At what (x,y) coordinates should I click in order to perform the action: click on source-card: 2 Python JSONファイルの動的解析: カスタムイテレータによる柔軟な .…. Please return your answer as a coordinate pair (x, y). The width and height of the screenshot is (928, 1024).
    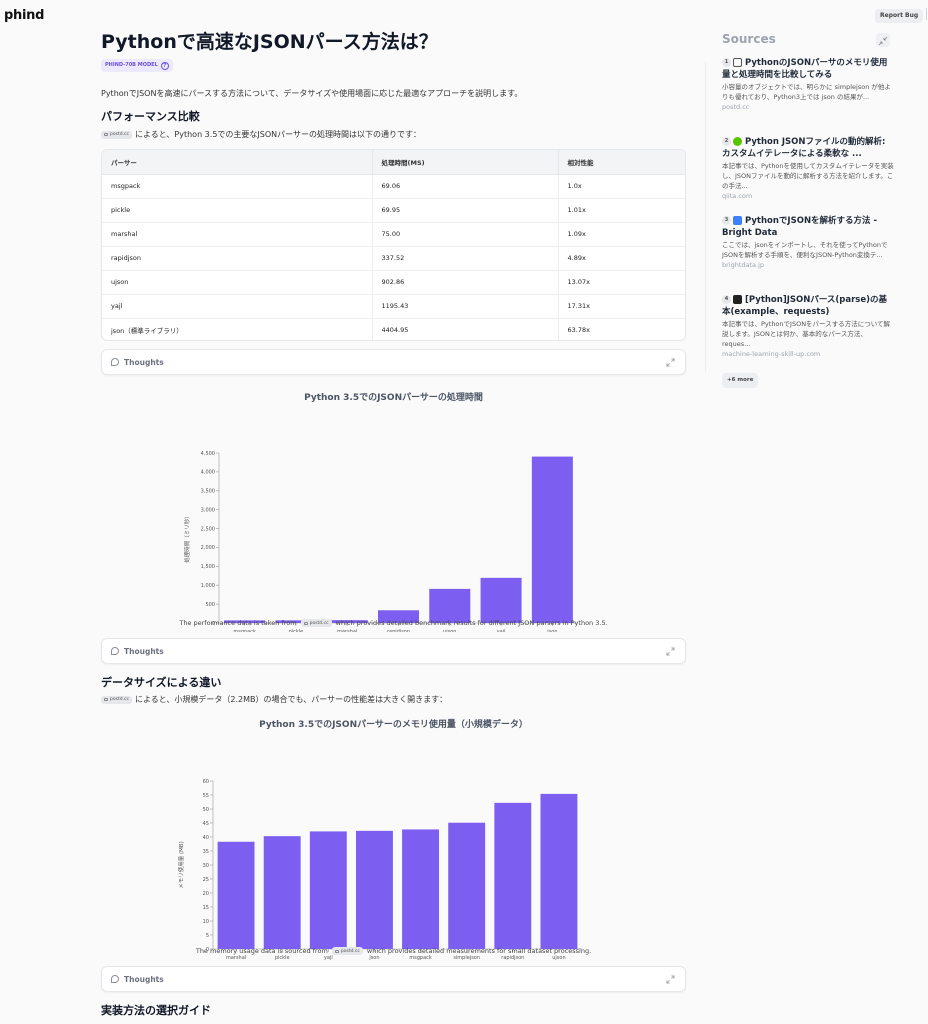
    Looking at the image, I should click on (808, 168).